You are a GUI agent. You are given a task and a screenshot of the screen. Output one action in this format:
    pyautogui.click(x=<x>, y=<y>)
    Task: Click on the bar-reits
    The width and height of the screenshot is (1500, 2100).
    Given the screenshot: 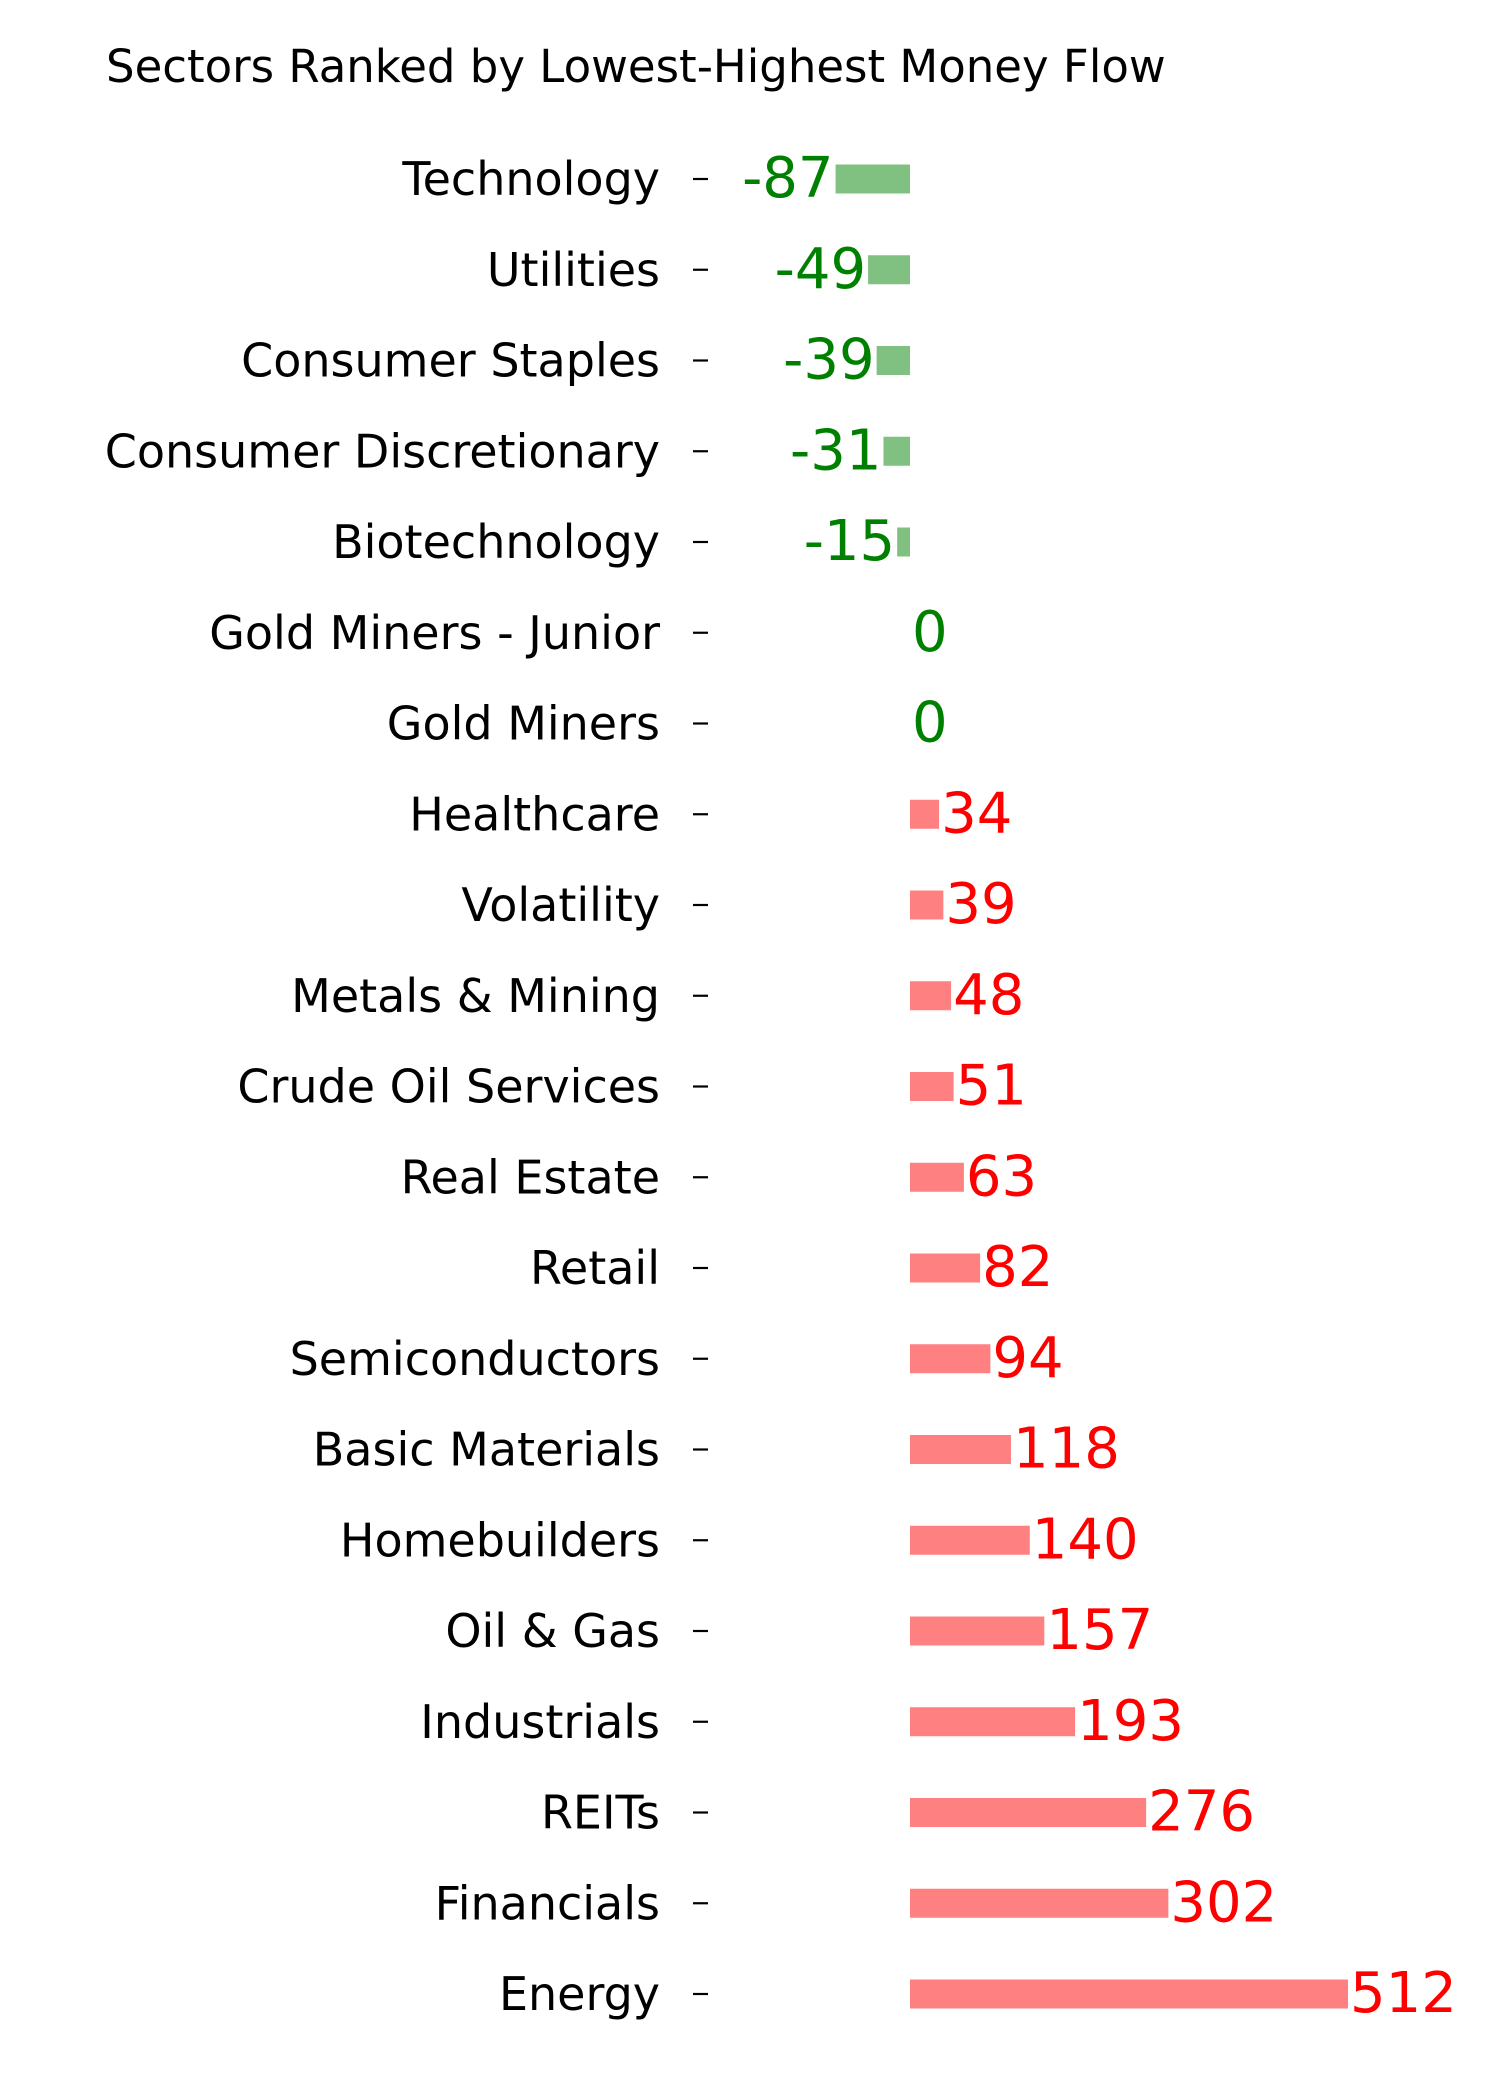 What is the action you would take?
    pyautogui.click(x=1028, y=1812)
    